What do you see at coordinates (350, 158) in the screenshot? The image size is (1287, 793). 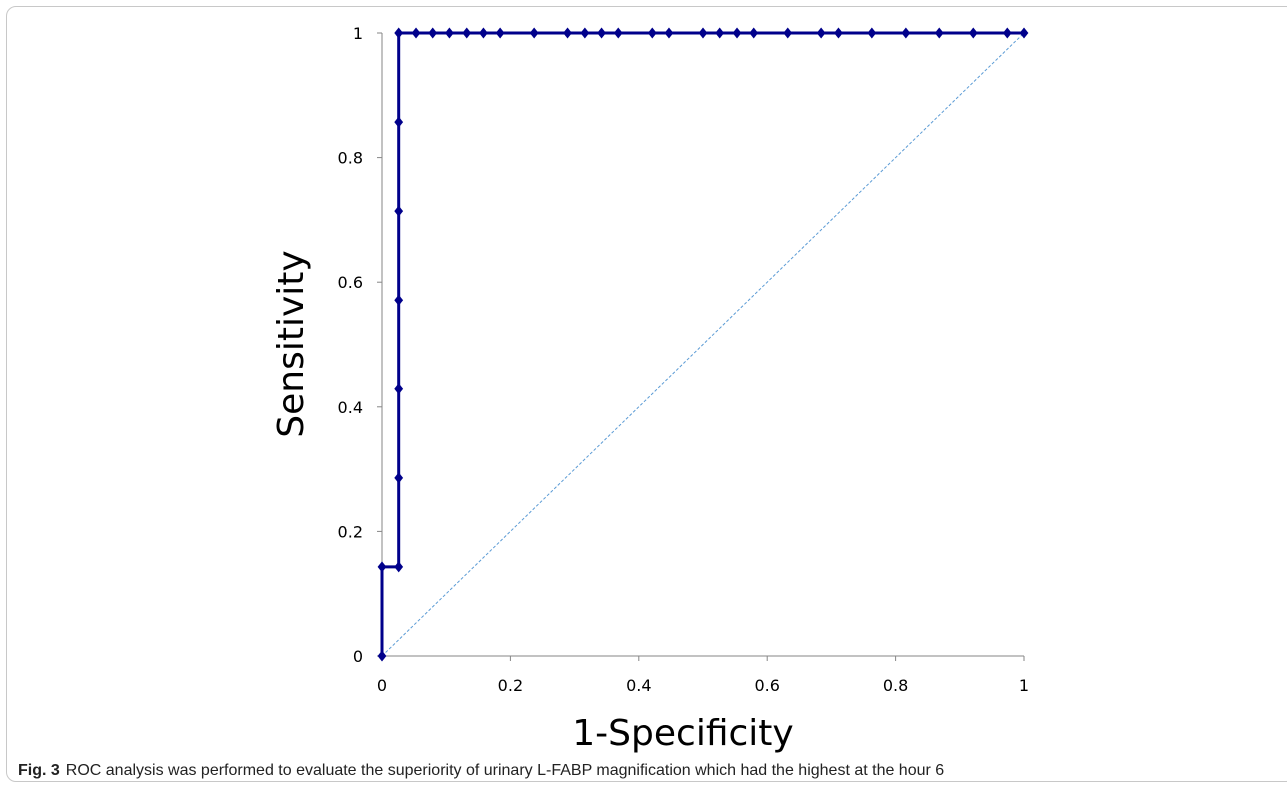 I see `y-tick-label: 0.8` at bounding box center [350, 158].